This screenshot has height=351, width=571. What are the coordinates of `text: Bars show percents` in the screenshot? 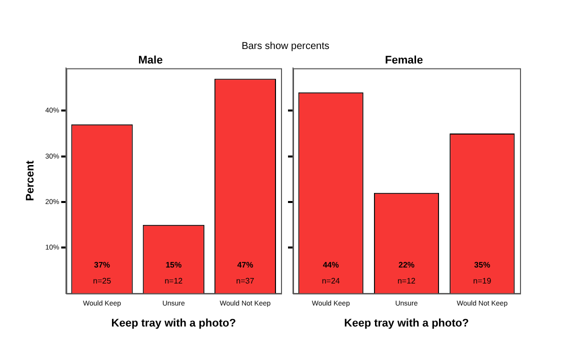 It's located at (285, 46).